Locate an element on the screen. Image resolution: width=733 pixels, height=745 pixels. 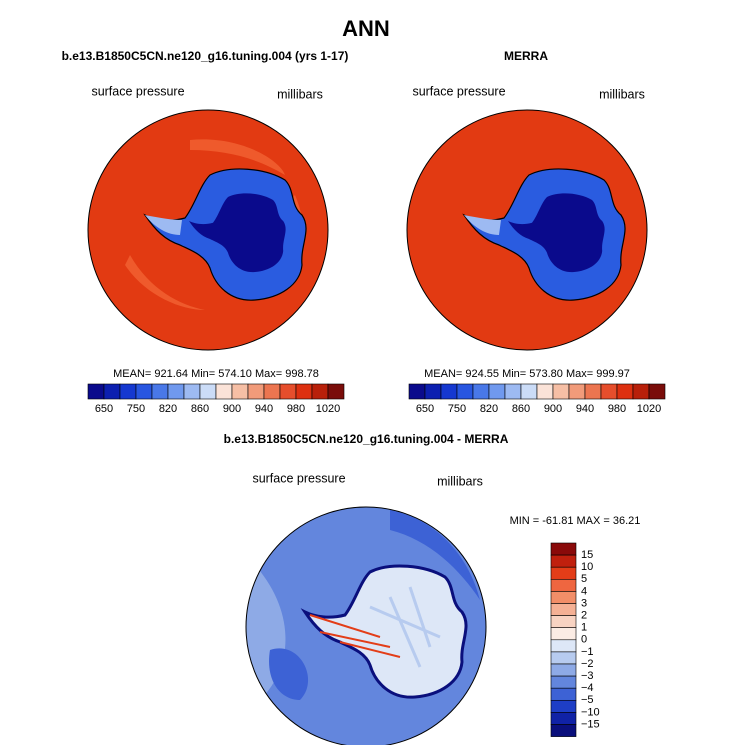
colorbar-label: 3 is located at coordinates (584, 603).